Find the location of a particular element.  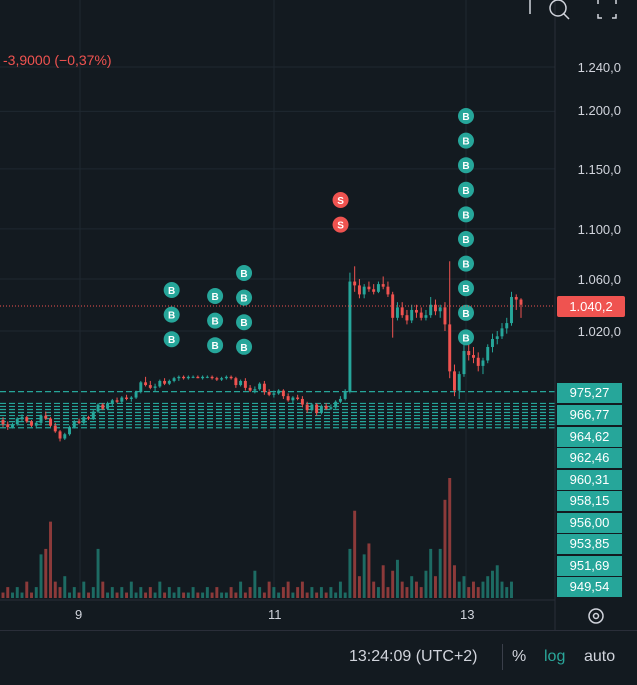

snapshot-icon is located at coordinates (559, 10).